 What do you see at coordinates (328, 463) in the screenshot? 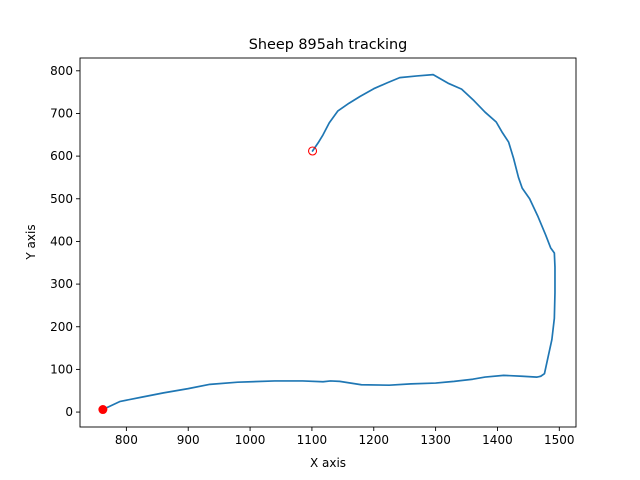
I see `x-axis-title: X axis` at bounding box center [328, 463].